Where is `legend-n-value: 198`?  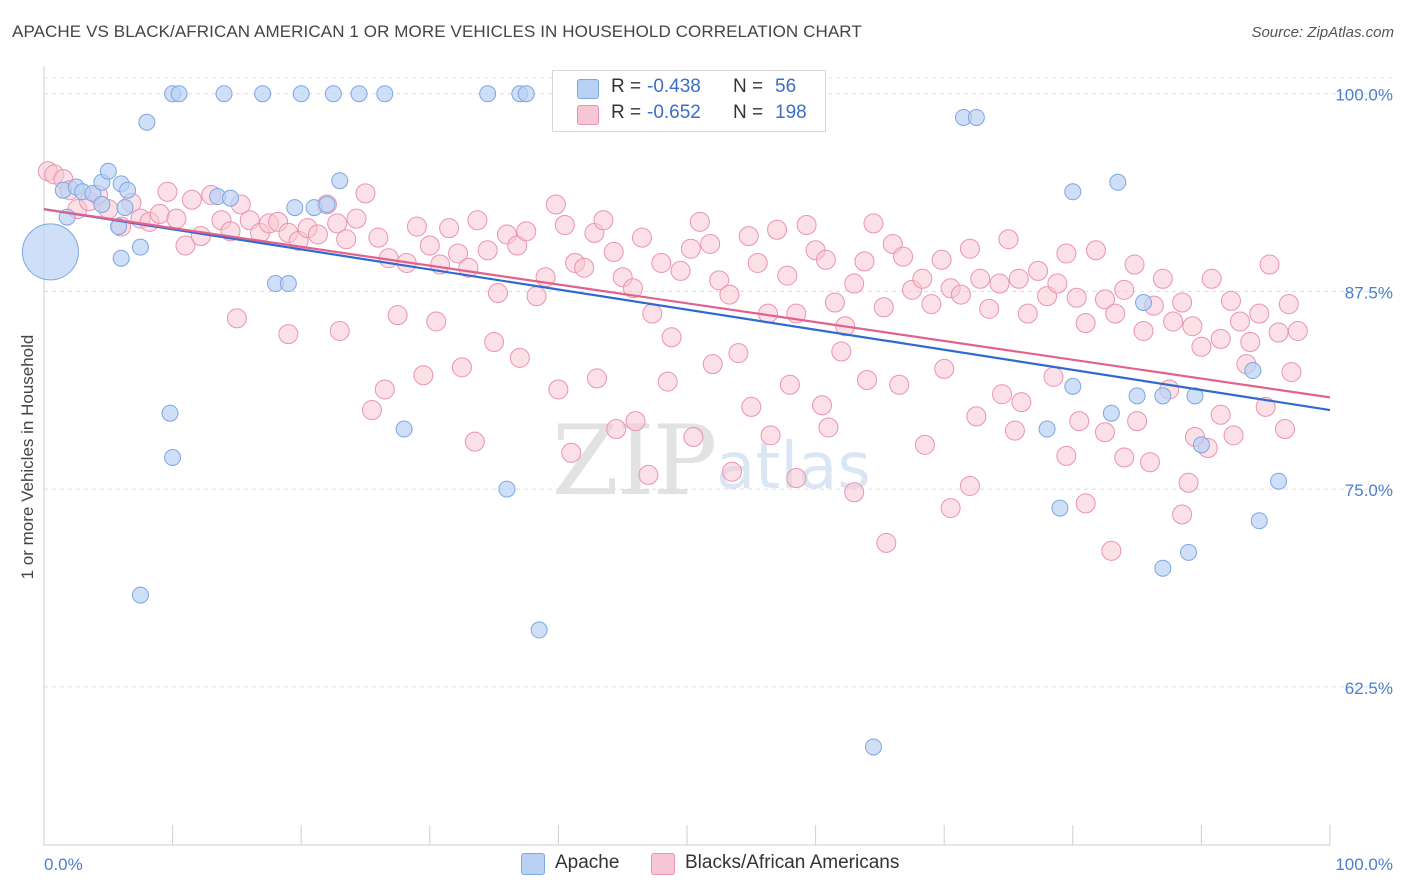
legend-n-value: 198 is located at coordinates (791, 112).